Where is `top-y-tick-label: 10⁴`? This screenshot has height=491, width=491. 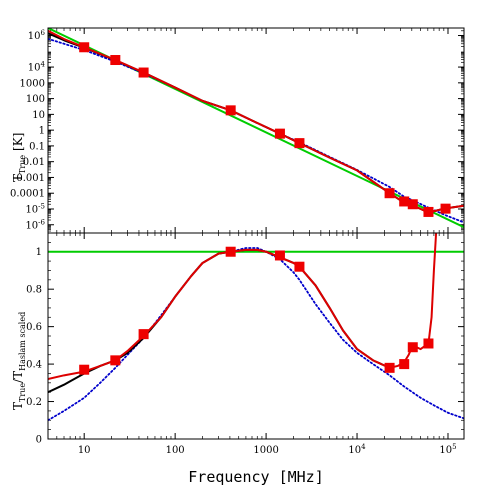 top-y-tick-label: 10⁴ is located at coordinates (37, 67).